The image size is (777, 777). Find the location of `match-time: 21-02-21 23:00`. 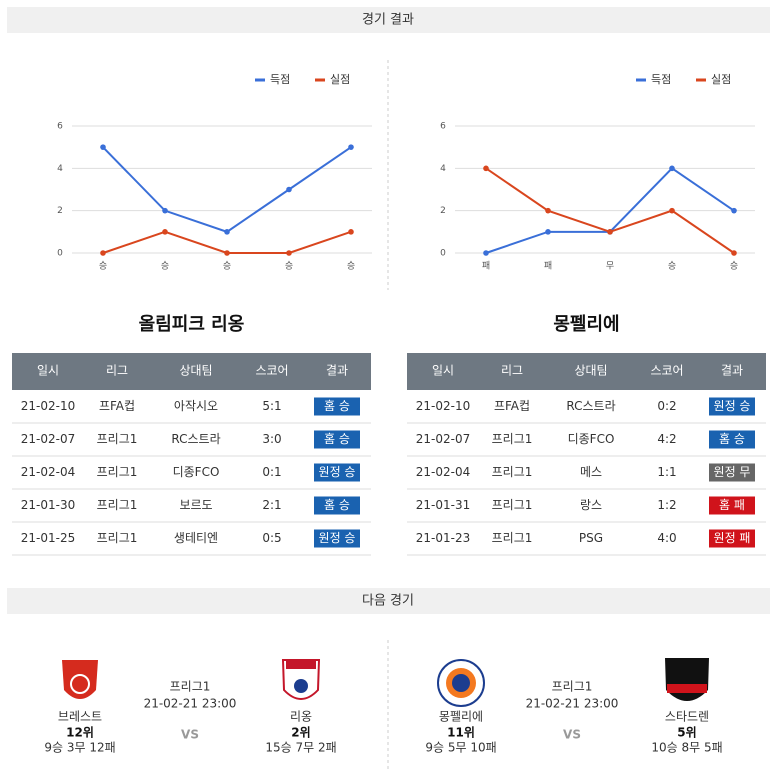

match-time: 21-02-21 23:00 is located at coordinates (572, 704).